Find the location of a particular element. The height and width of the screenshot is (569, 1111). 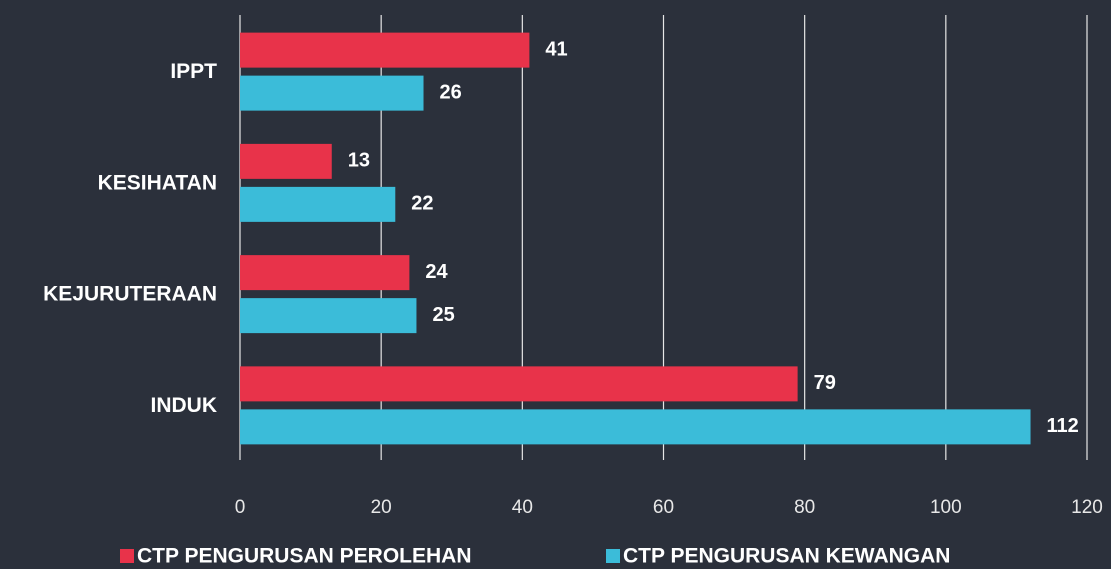

y-tick-label: INDUK is located at coordinates (184, 405).